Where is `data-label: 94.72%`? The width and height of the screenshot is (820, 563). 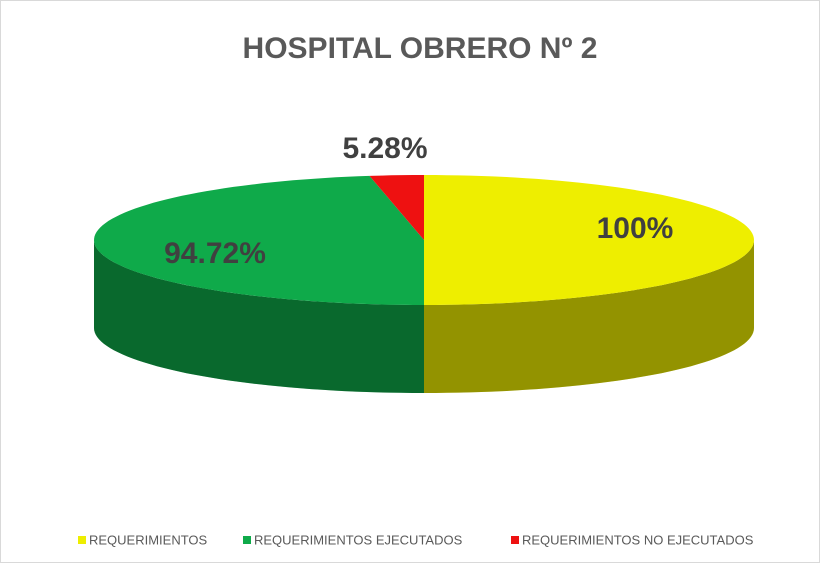 data-label: 94.72% is located at coordinates (215, 253).